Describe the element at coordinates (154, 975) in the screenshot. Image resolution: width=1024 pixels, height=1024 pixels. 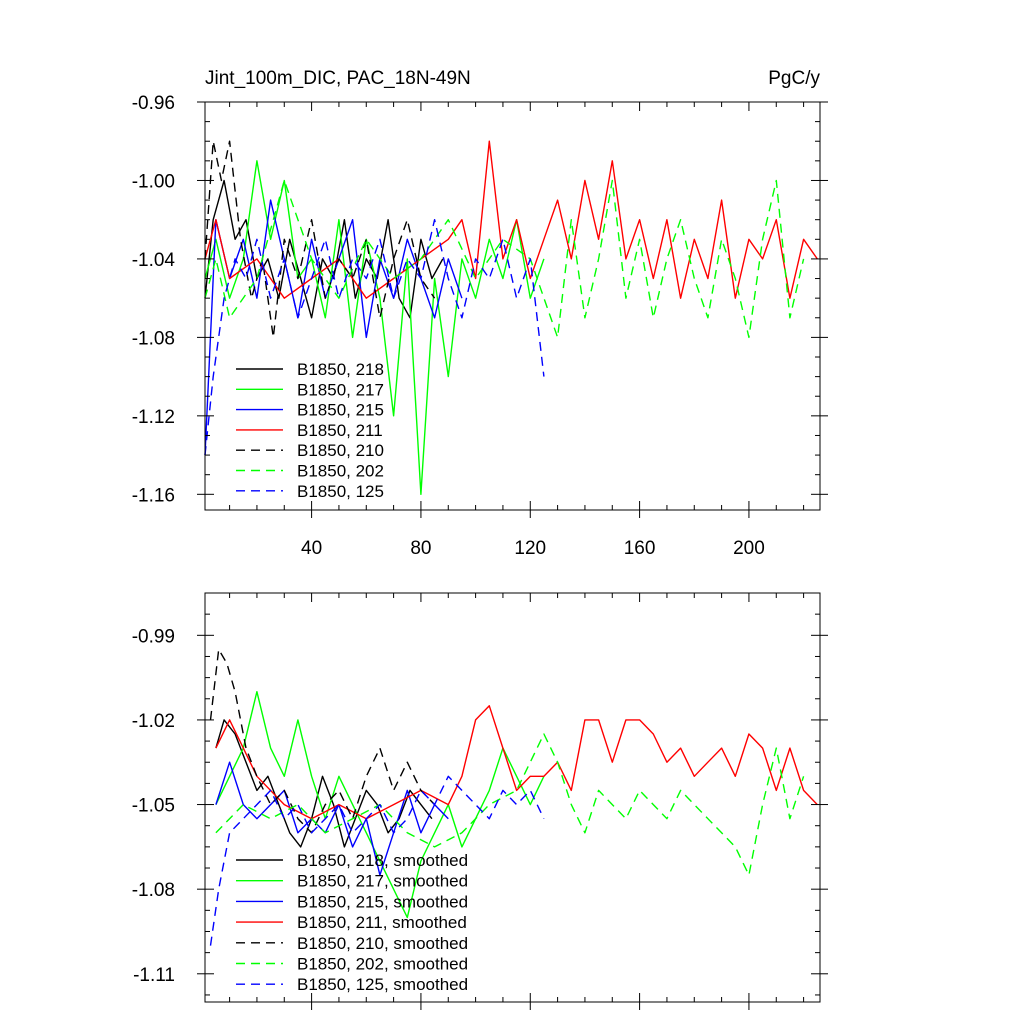
I see `y-tick-label: -1.11` at that location.